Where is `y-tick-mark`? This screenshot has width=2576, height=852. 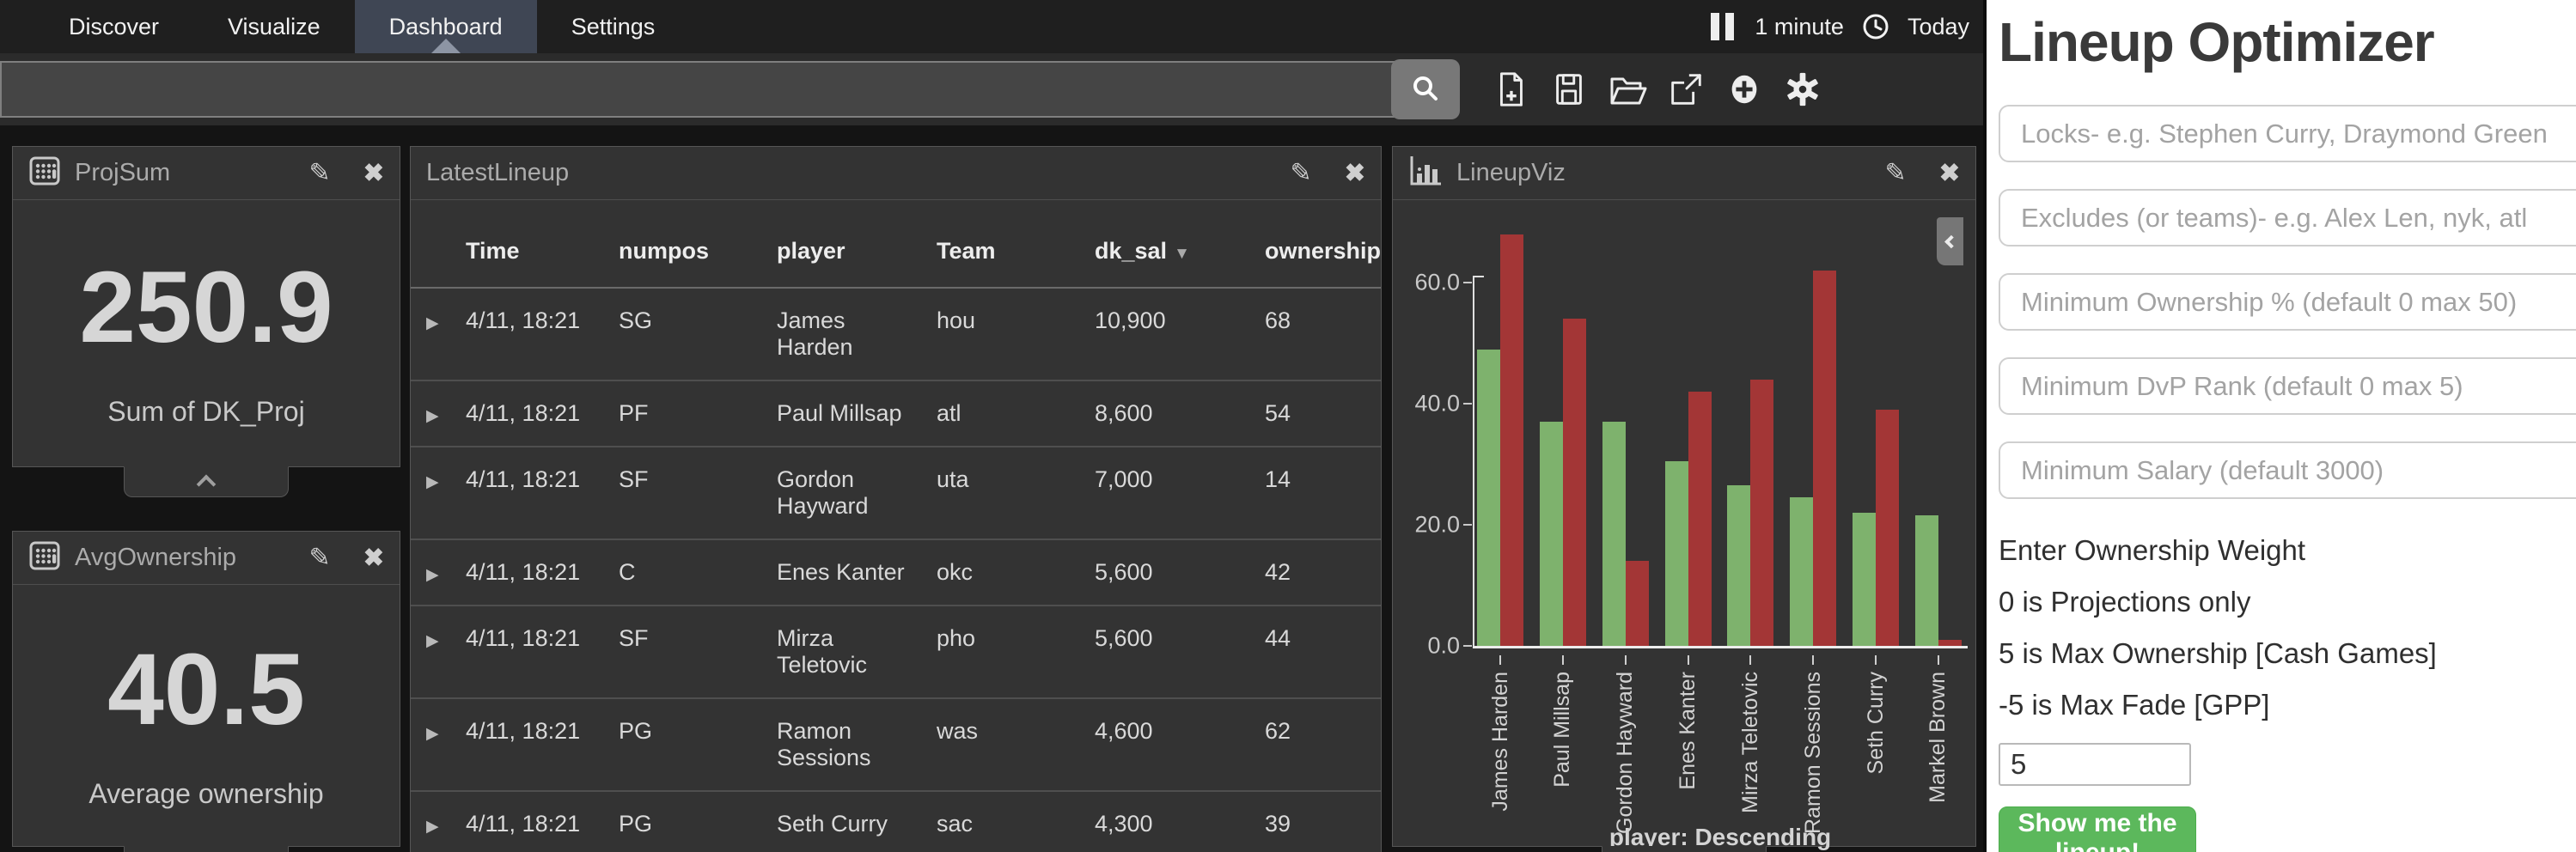 y-tick-mark is located at coordinates (1467, 646).